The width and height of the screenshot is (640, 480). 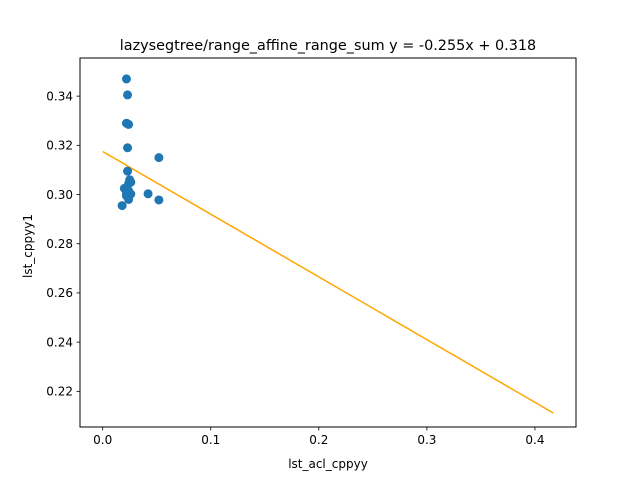 What do you see at coordinates (328, 464) in the screenshot?
I see `x-axis-label: lst_acl_cppyy` at bounding box center [328, 464].